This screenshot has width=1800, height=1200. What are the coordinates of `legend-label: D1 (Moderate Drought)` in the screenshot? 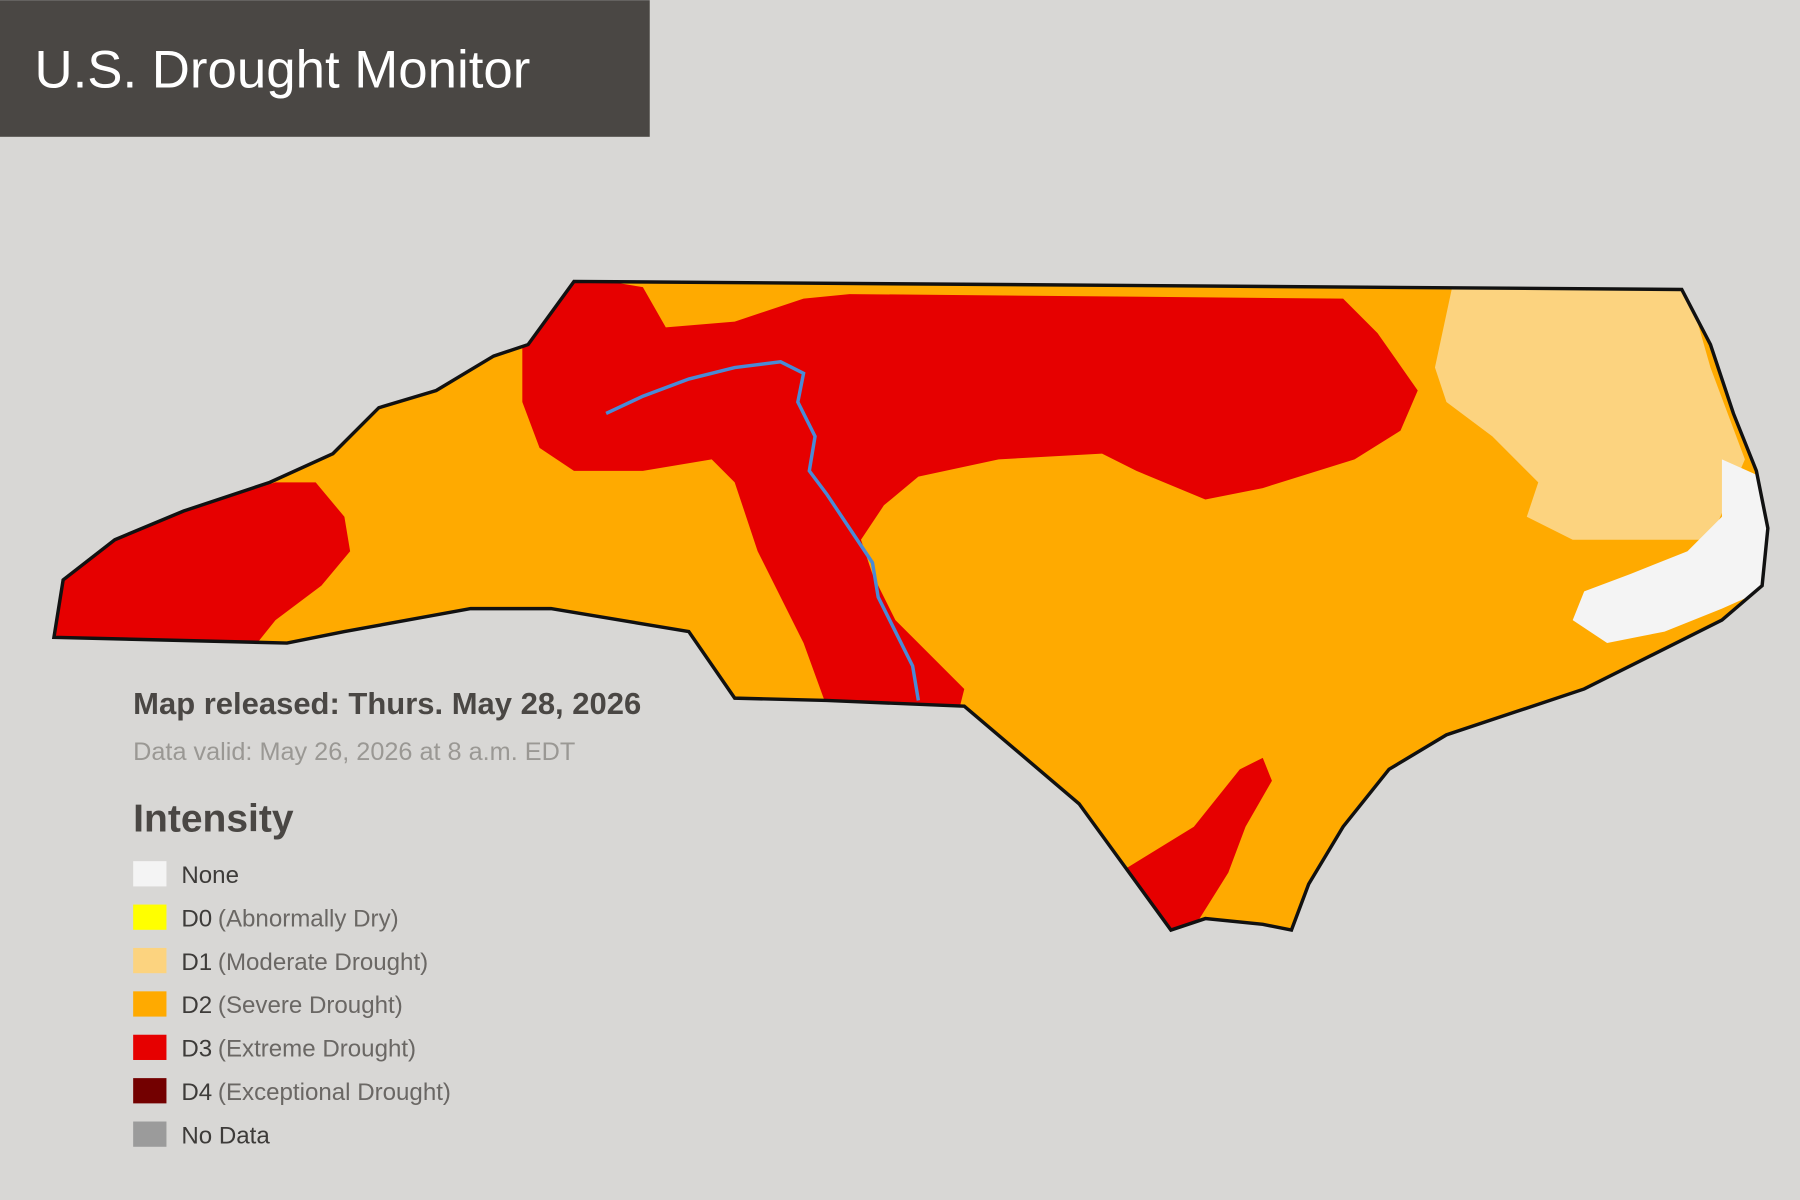 It's located at (304, 962).